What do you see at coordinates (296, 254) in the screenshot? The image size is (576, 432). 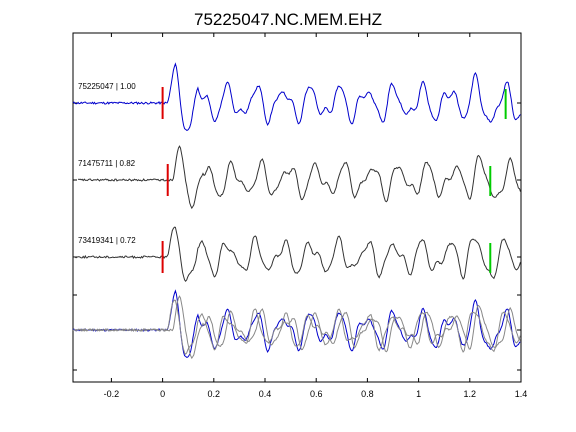 I see `trace-3-line` at bounding box center [296, 254].